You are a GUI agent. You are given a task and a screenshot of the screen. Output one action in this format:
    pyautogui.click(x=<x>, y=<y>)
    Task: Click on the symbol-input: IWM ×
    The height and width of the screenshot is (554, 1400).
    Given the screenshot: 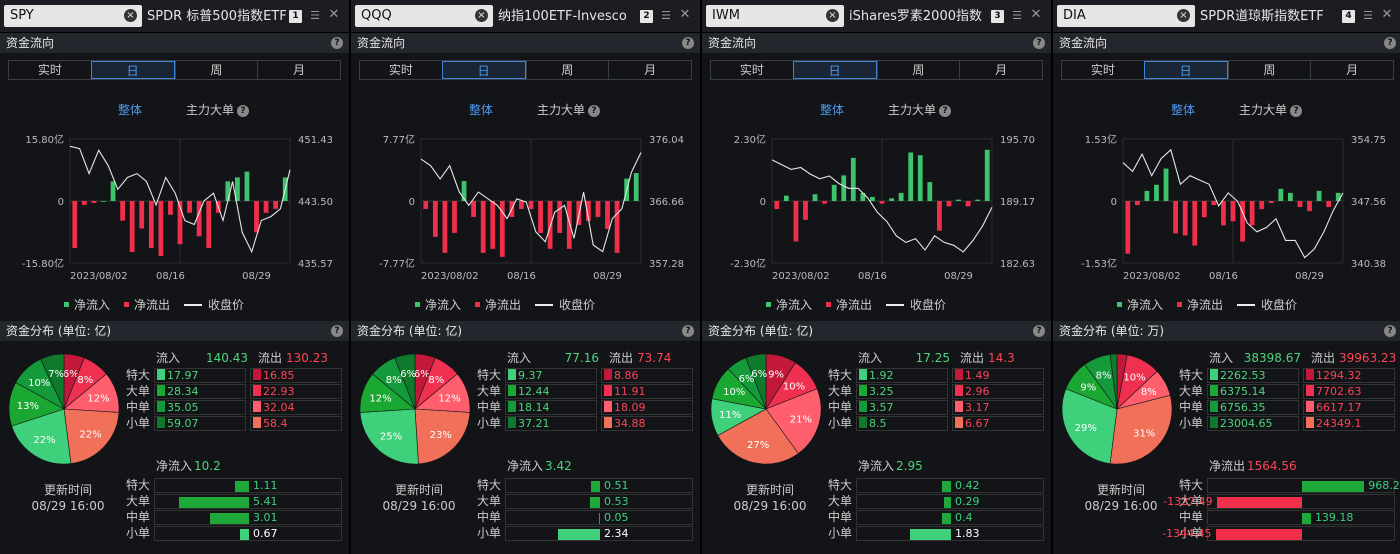 What is the action you would take?
    pyautogui.click(x=775, y=16)
    